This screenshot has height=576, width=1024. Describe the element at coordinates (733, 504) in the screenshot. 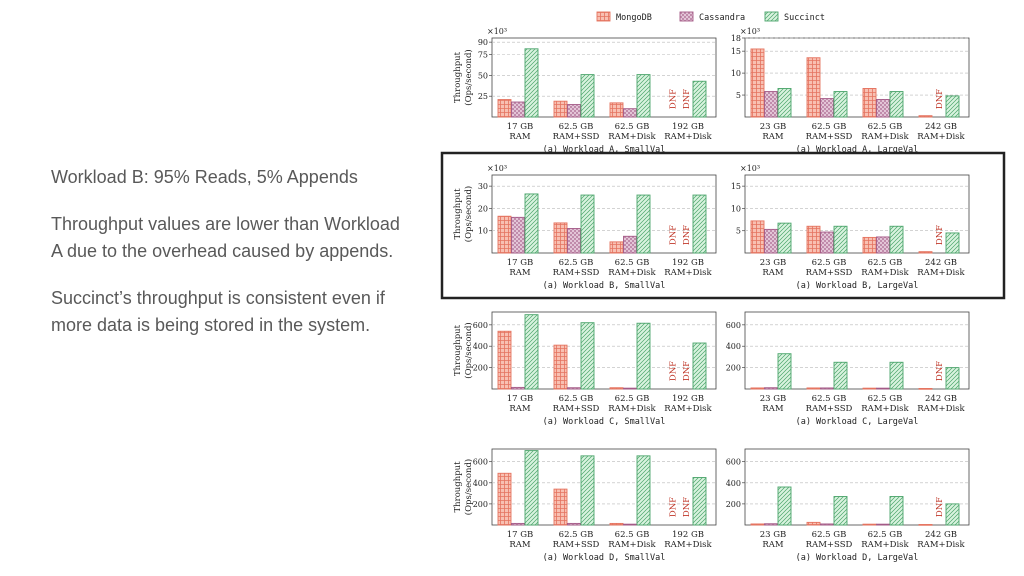

I see `y-tick-label: 200` at that location.